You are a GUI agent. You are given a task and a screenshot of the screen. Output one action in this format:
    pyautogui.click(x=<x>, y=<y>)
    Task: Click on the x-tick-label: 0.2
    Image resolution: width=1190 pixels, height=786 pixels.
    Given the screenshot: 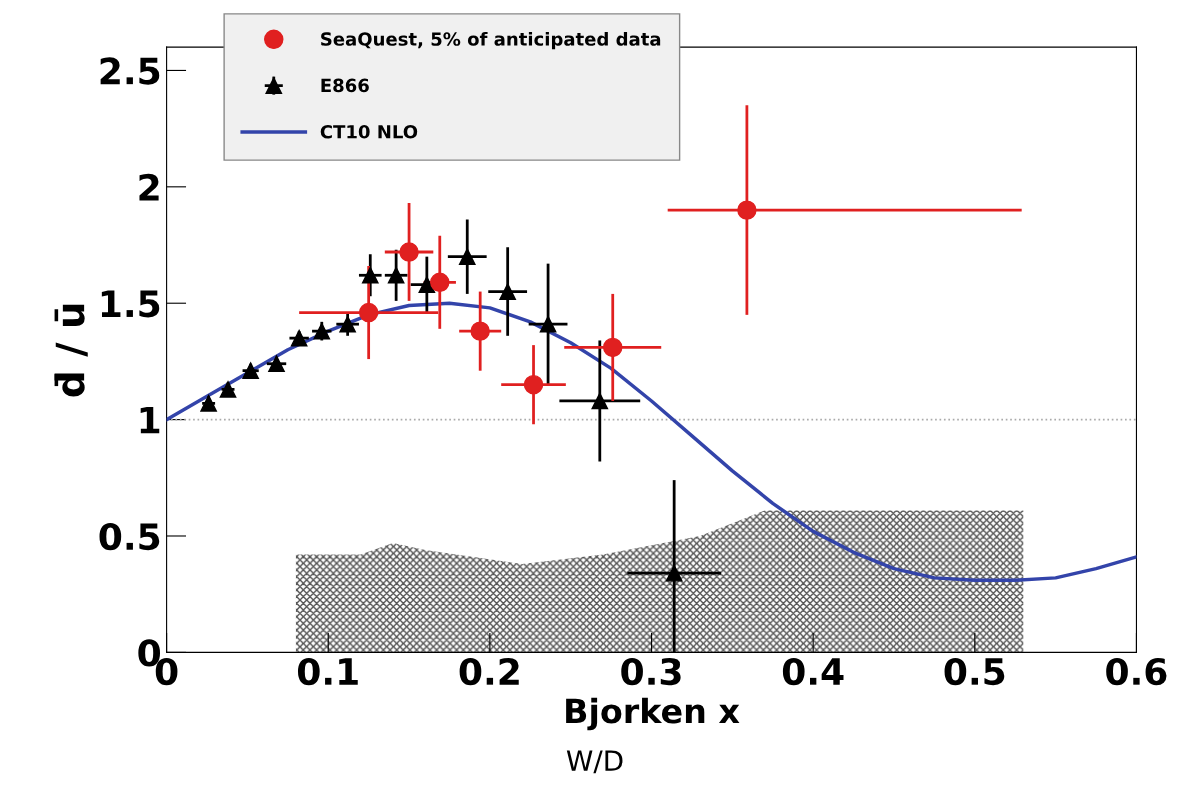 What is the action you would take?
    pyautogui.click(x=489, y=671)
    